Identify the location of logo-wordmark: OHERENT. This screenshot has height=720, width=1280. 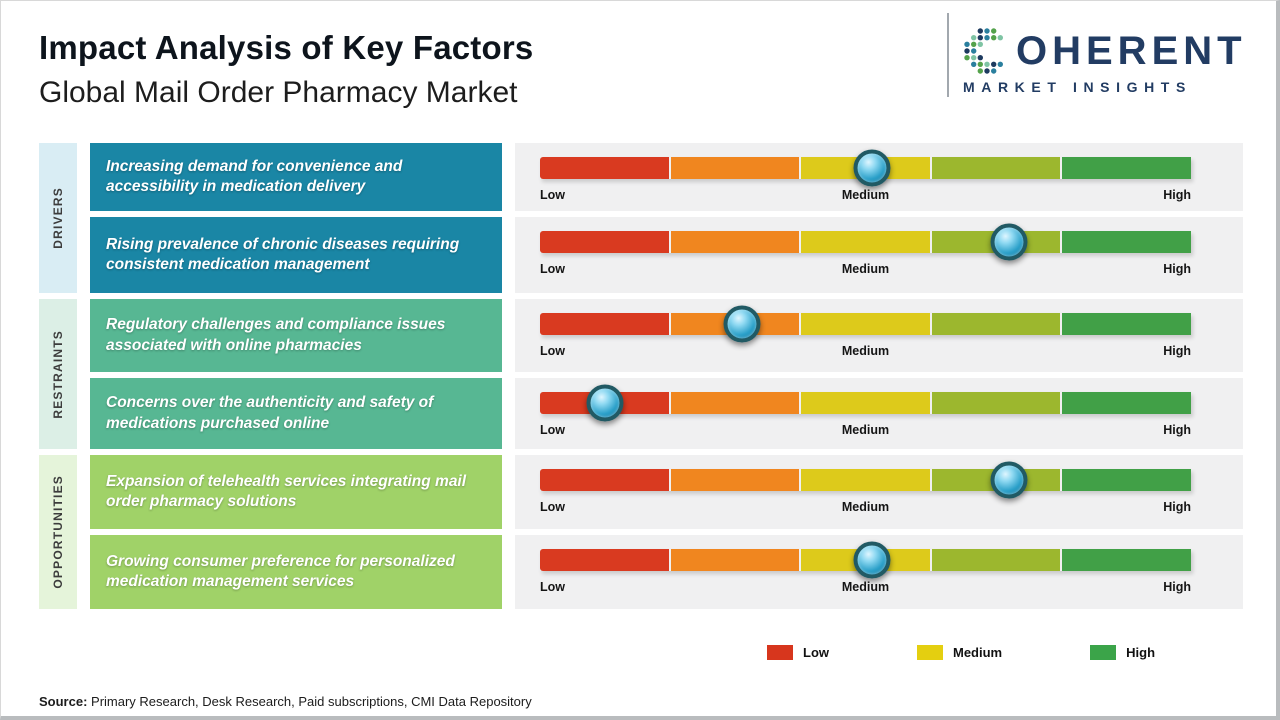
(1105, 51).